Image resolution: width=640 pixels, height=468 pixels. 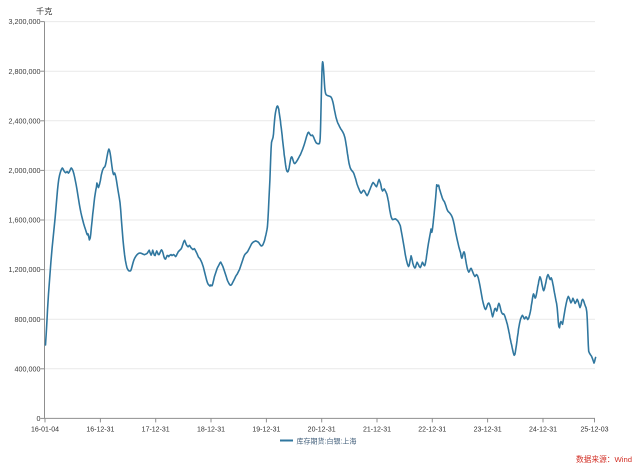 What do you see at coordinates (322, 430) in the screenshot?
I see `svg-text: 20-12-31` at bounding box center [322, 430].